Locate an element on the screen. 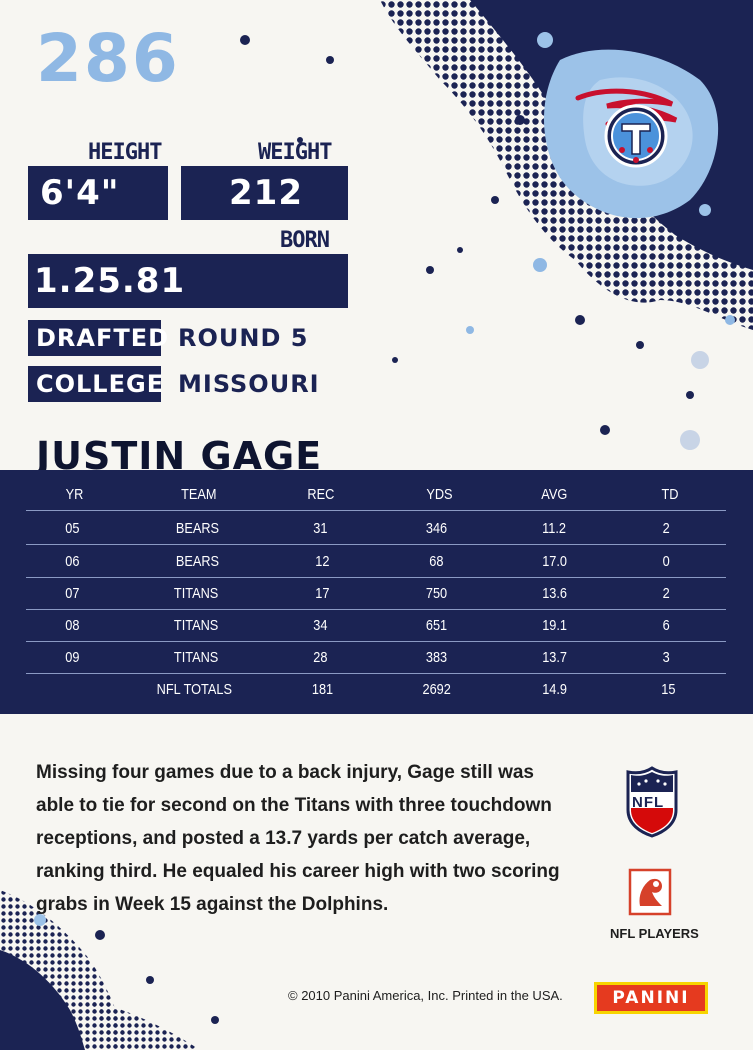 This screenshot has width=753, height=1050. born-label: BORN is located at coordinates (305, 240).